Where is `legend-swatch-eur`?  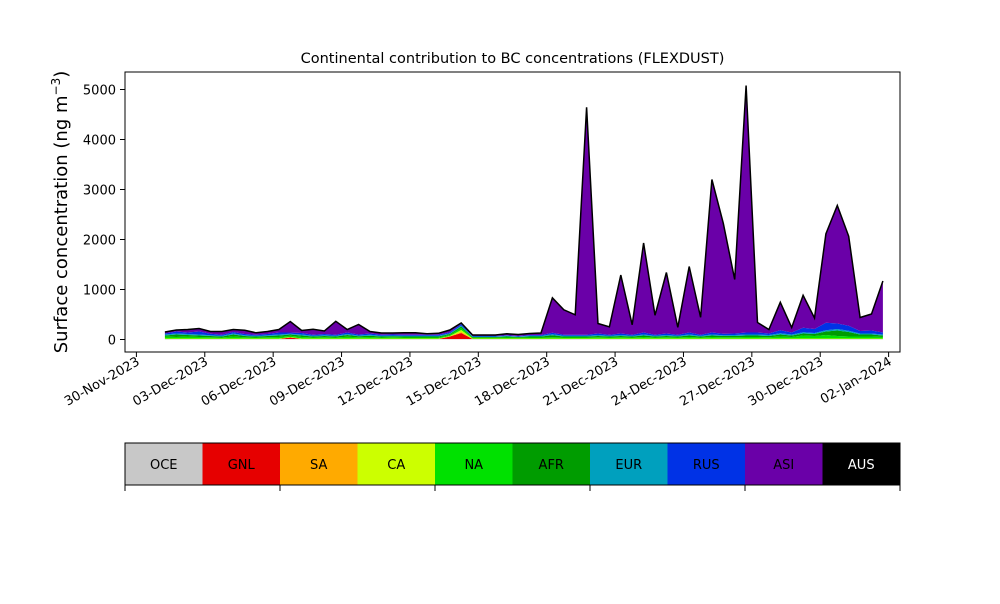 legend-swatch-eur is located at coordinates (629, 464).